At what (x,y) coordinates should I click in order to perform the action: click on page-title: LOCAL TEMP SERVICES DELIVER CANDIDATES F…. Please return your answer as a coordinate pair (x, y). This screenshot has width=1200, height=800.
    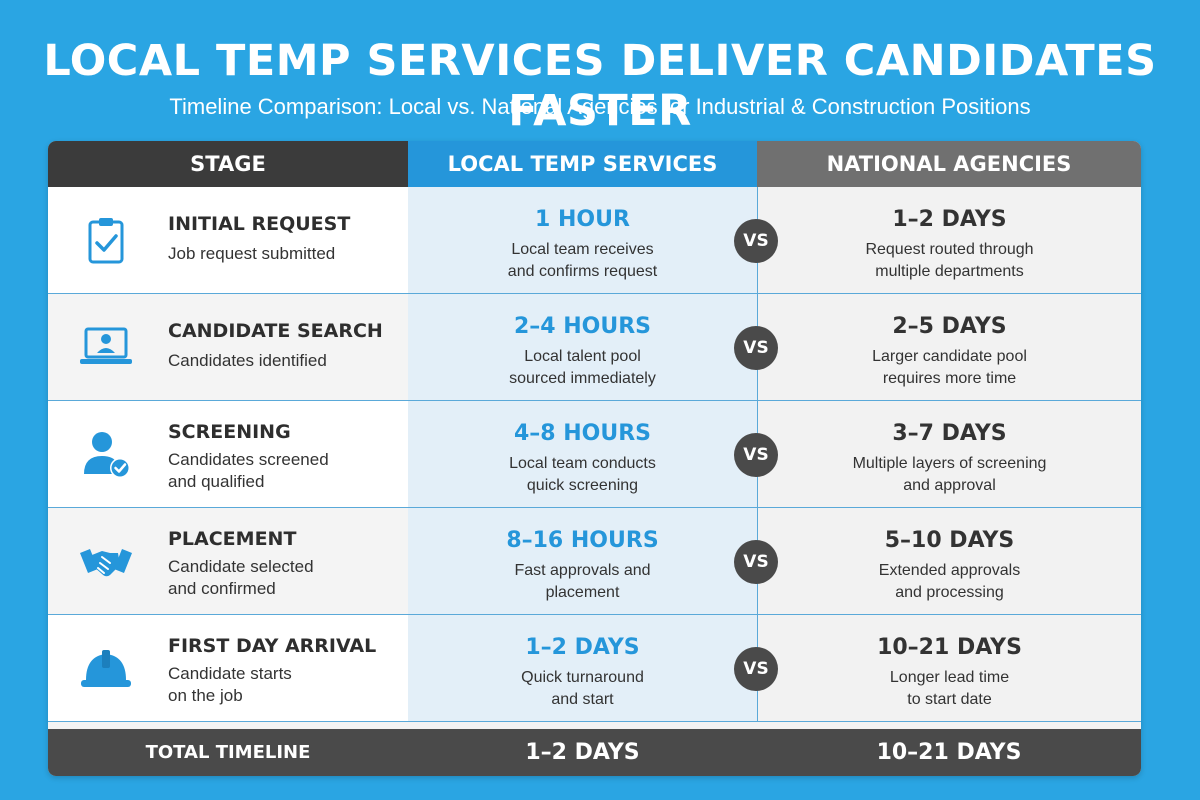
    Looking at the image, I should click on (600, 86).